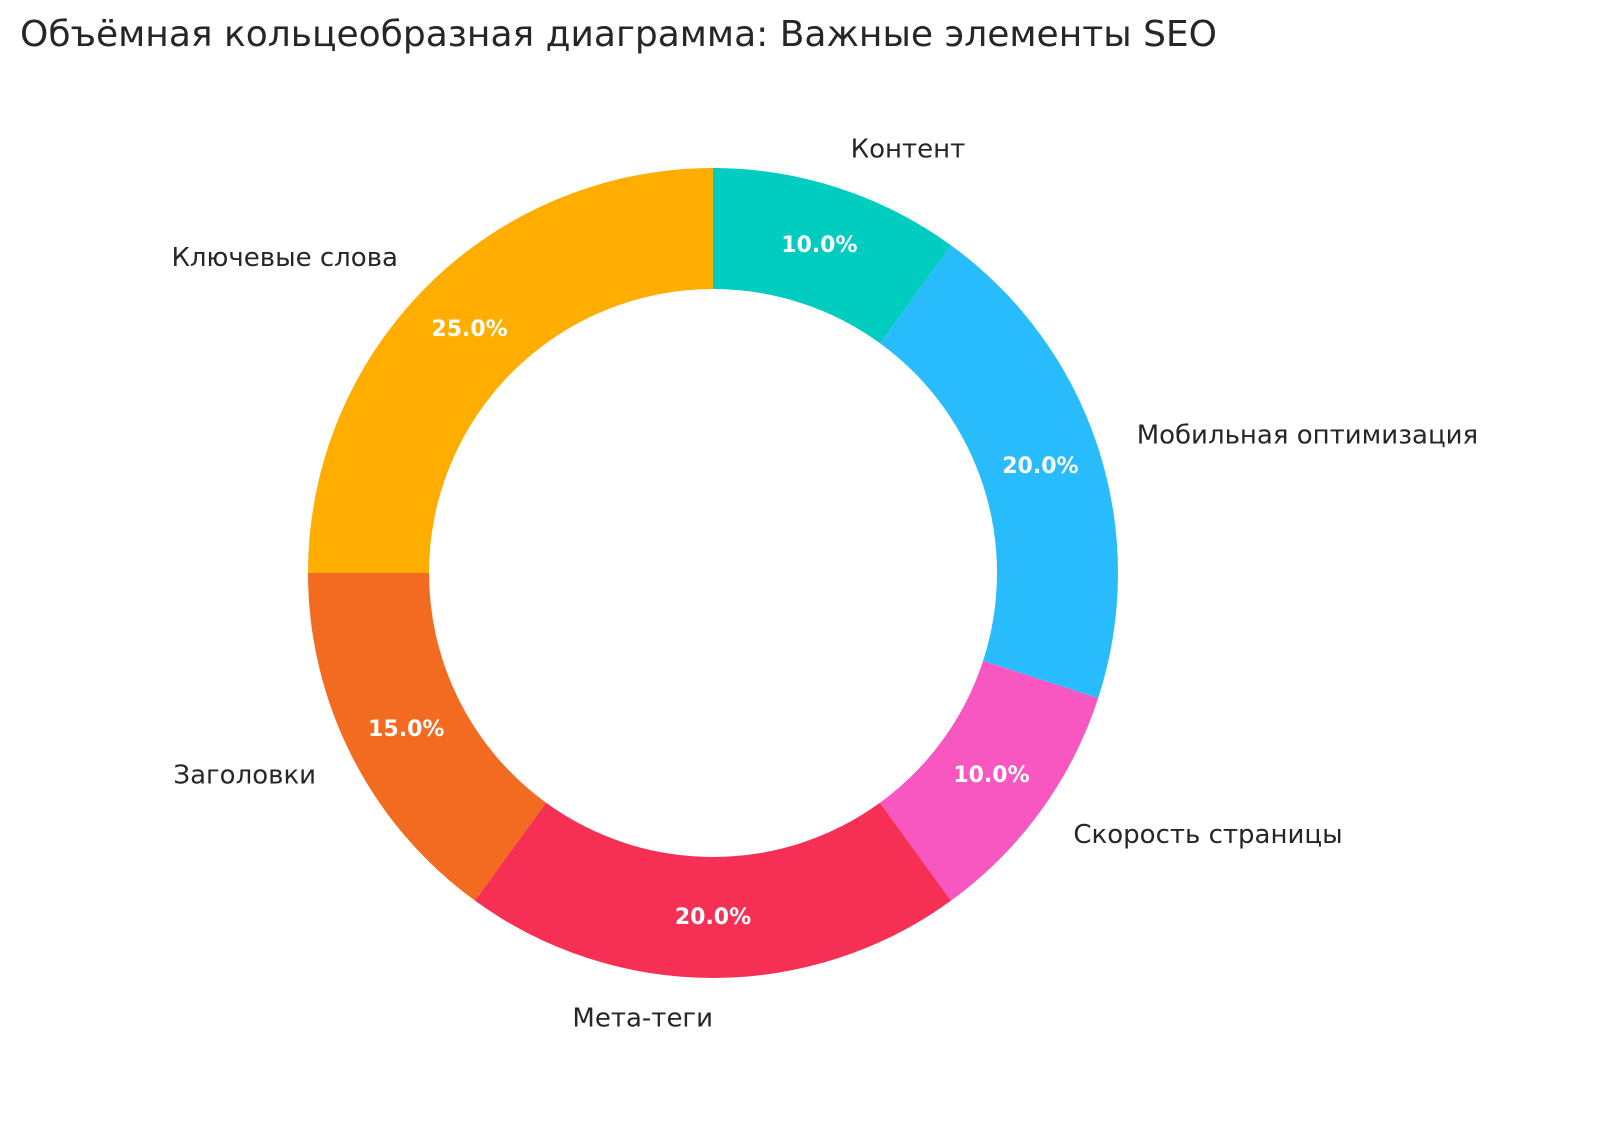 This screenshot has width=1600, height=1121. I want to click on slice-percent-label: 15.0%, so click(406, 729).